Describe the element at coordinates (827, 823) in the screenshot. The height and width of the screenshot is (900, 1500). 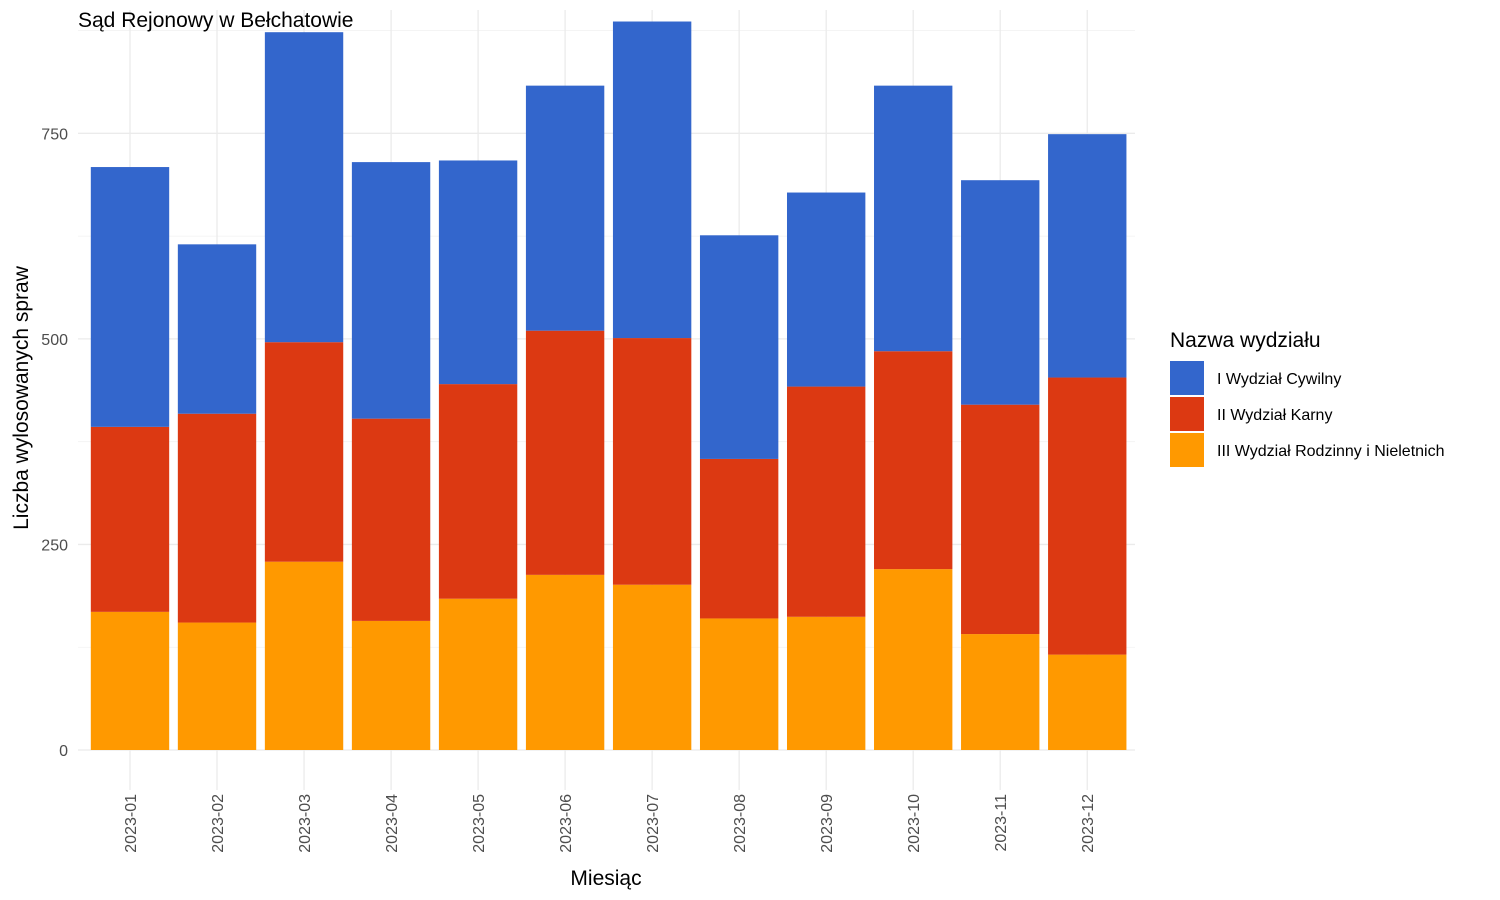
I see `x-tick-label: 2023-09` at that location.